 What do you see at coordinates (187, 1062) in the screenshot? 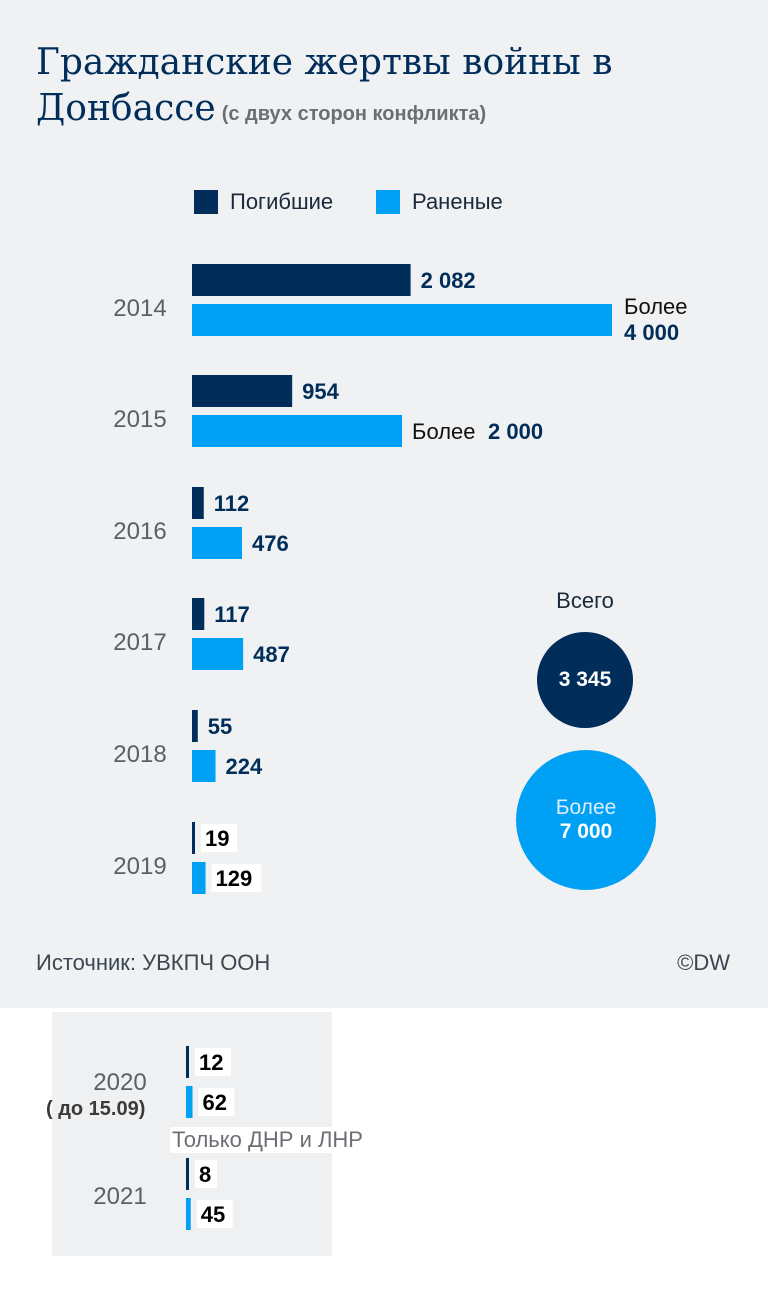
I see `bar-killed-2020` at bounding box center [187, 1062].